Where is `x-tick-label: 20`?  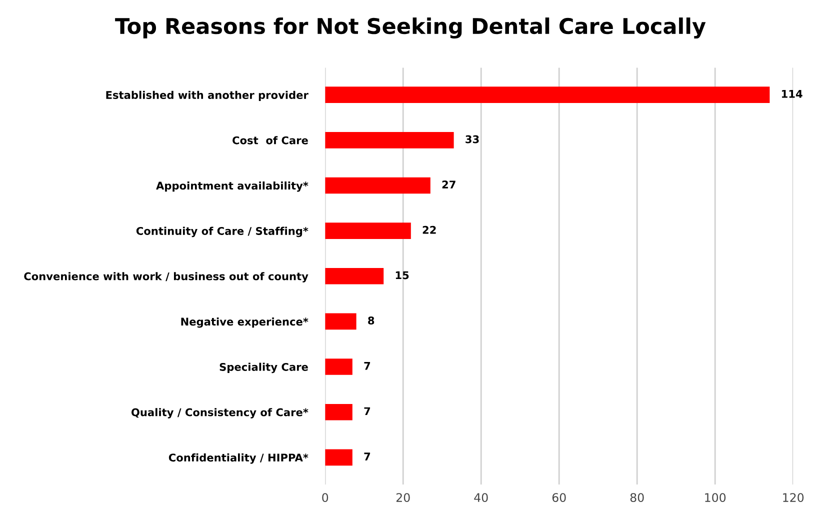 x-tick-label: 20 is located at coordinates (403, 497).